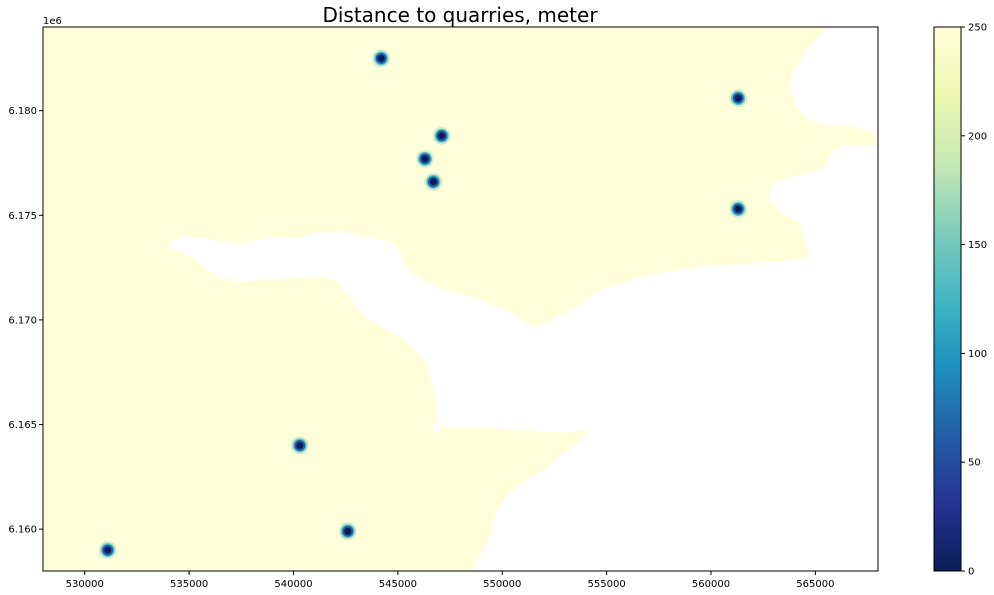  I want to click on y-offset-label: 1e6, so click(52, 21).